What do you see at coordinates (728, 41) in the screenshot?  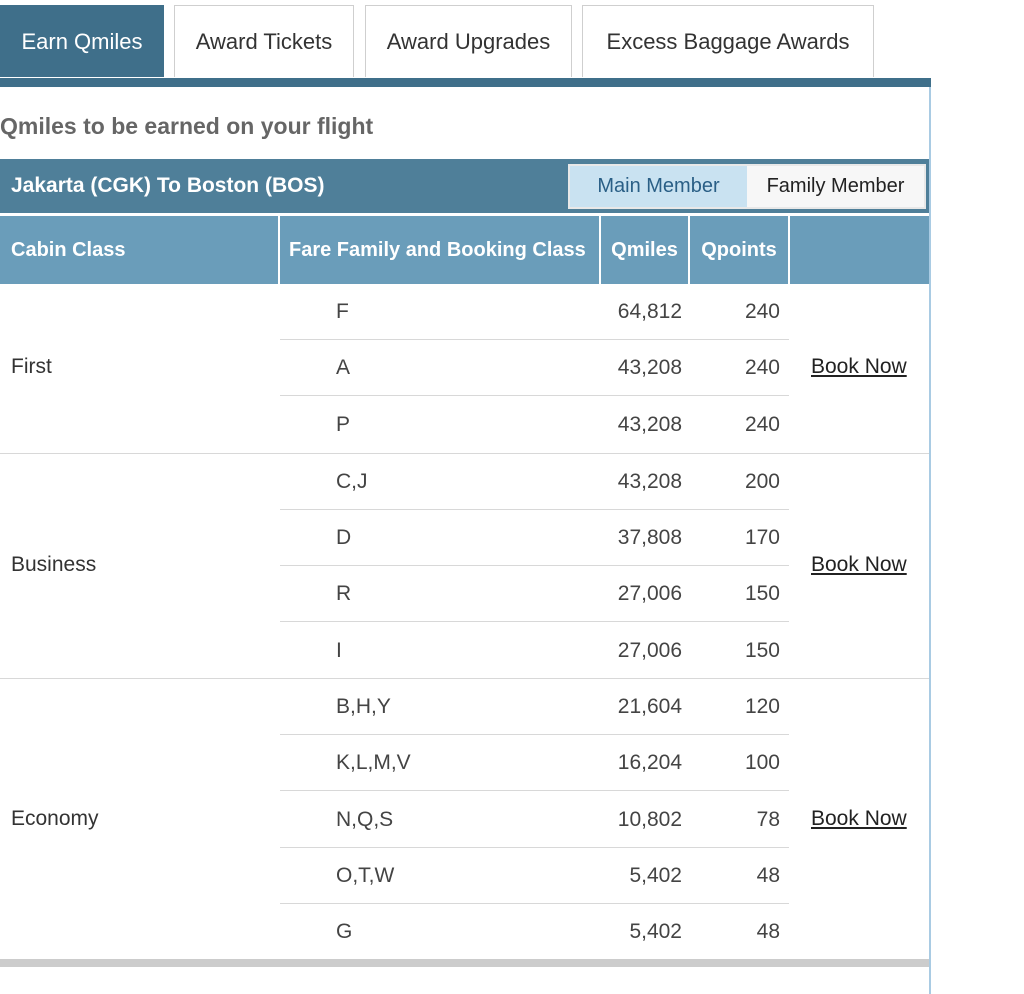 I see `tab-excess-baggage-awards: Excess Baggage Awards` at bounding box center [728, 41].